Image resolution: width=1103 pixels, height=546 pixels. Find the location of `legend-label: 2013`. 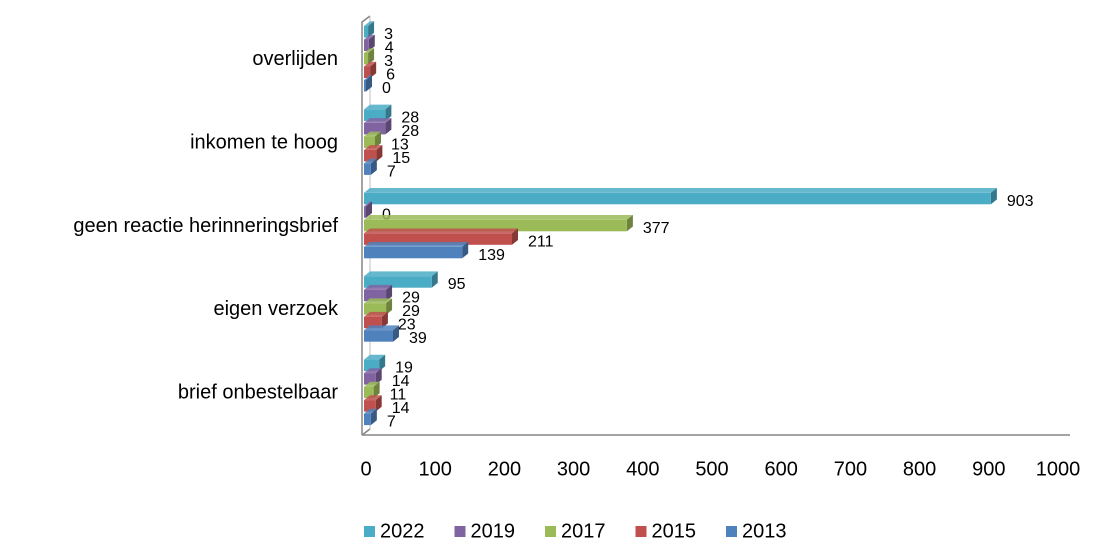

legend-label: 2013 is located at coordinates (764, 531).